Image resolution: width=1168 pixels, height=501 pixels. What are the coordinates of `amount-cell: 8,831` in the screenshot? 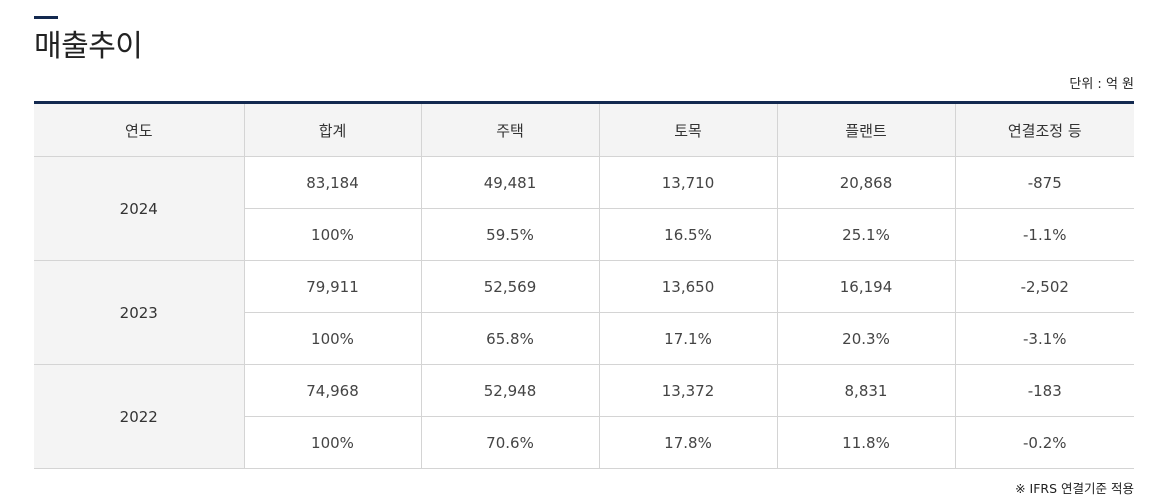 It's located at (865, 390).